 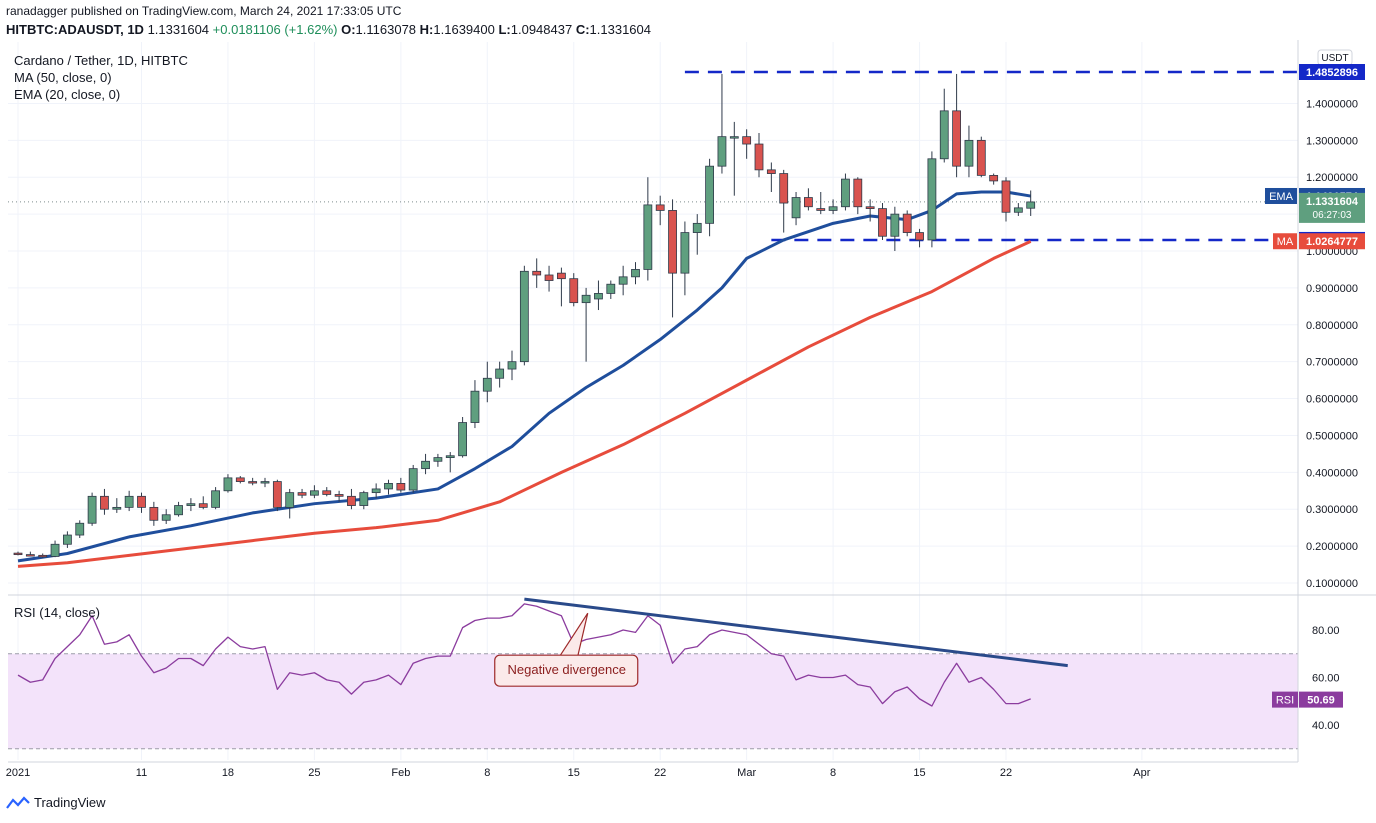 I want to click on time-tick-label: 11, so click(x=141, y=773).